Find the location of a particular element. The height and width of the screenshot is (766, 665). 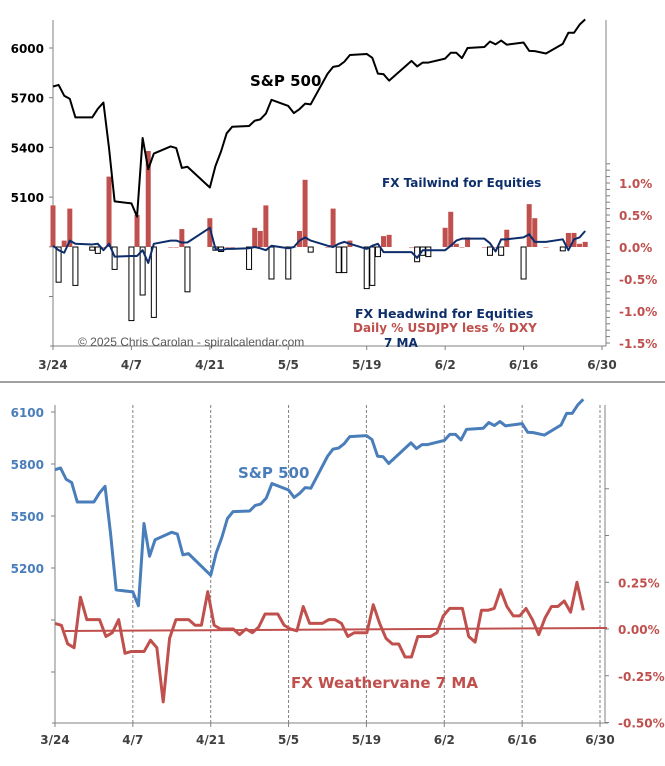

top-right-tick-label: -1.0% is located at coordinates (638, 312).